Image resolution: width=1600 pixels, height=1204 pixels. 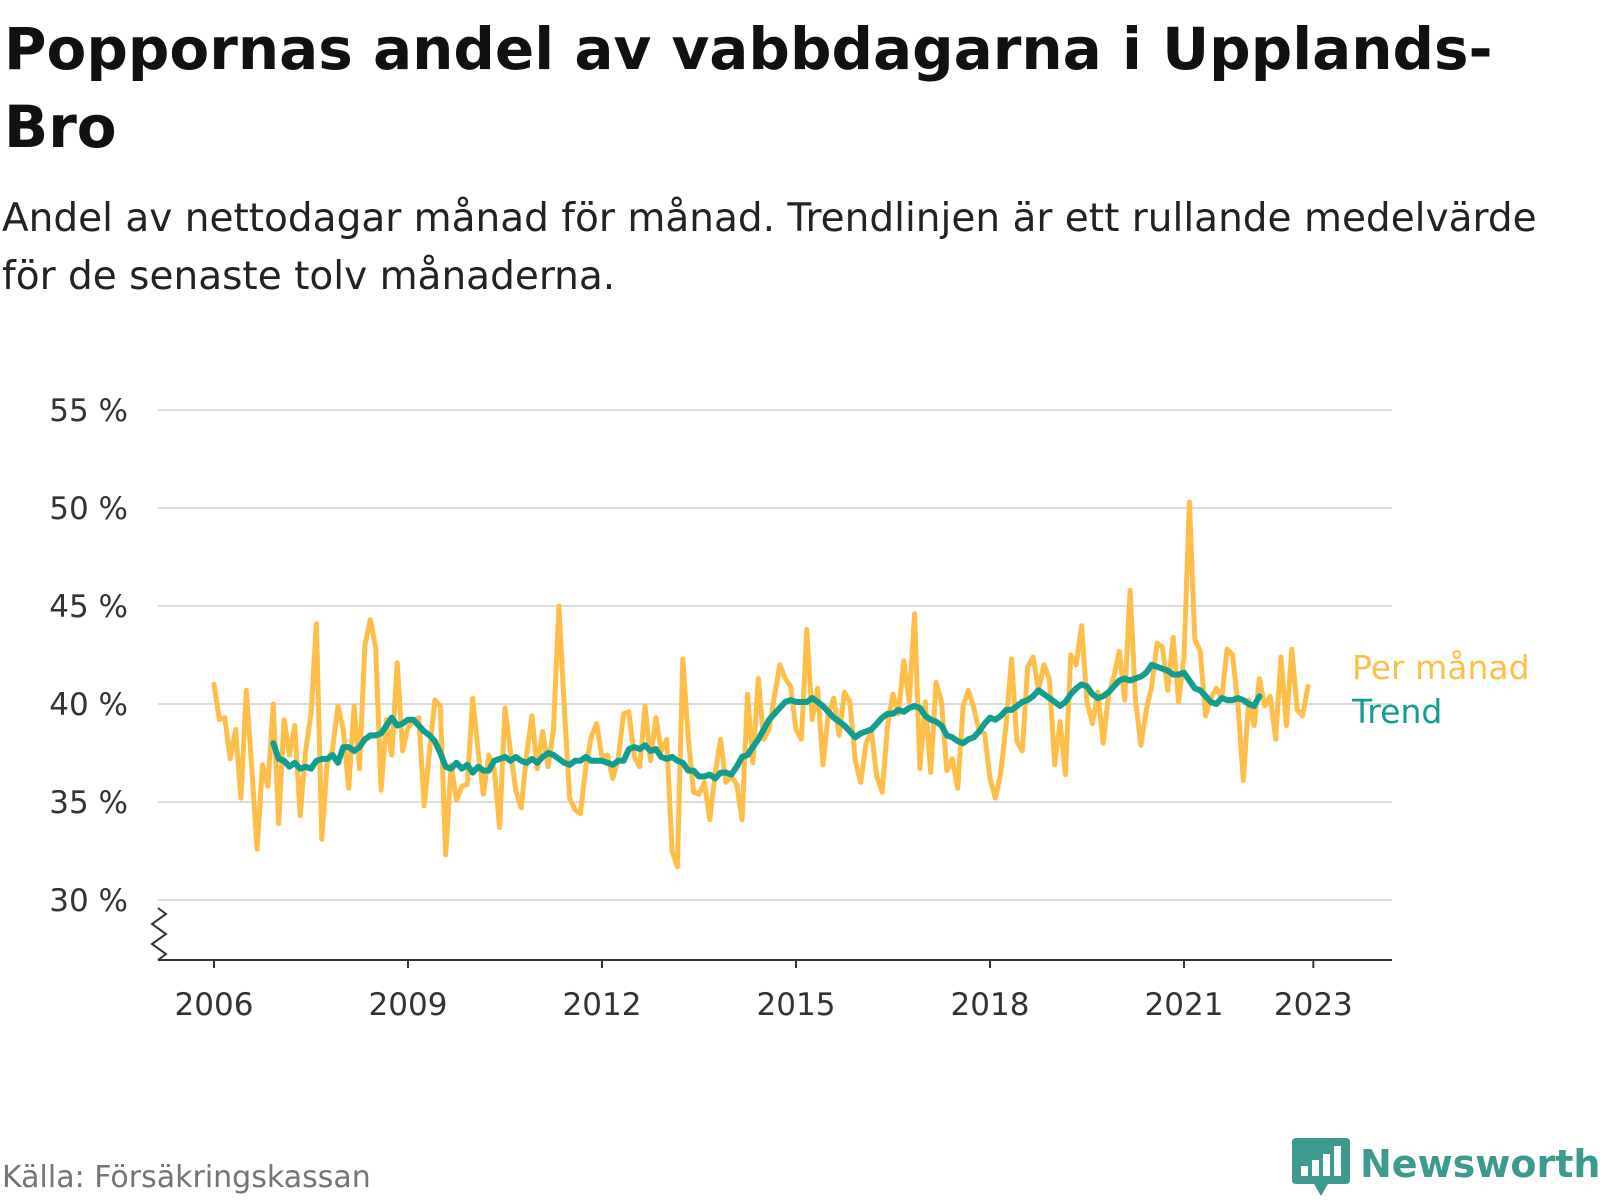 I want to click on brand-name: Newsworthy, so click(x=1480, y=1164).